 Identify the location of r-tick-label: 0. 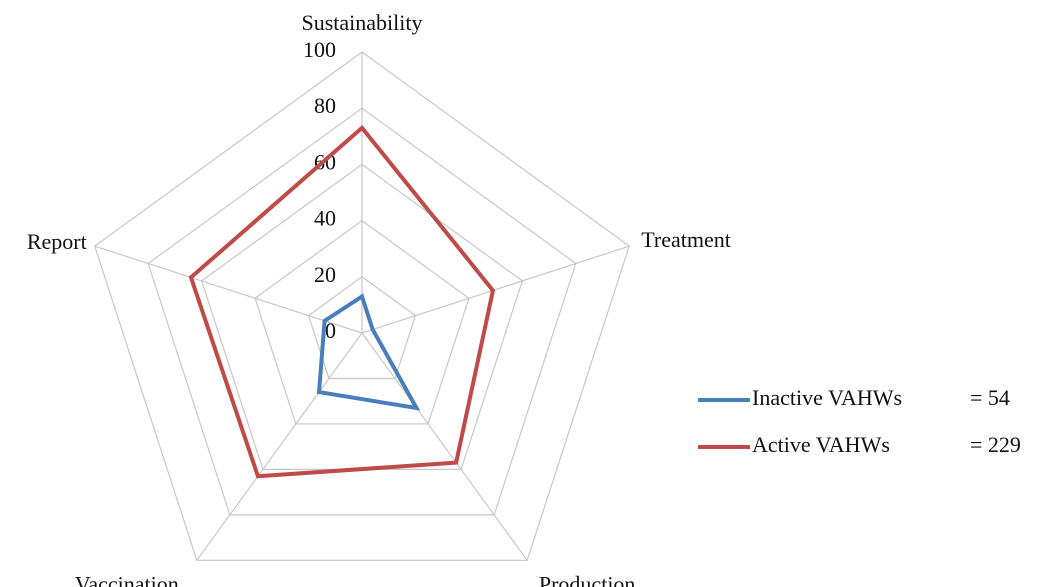
(330, 330).